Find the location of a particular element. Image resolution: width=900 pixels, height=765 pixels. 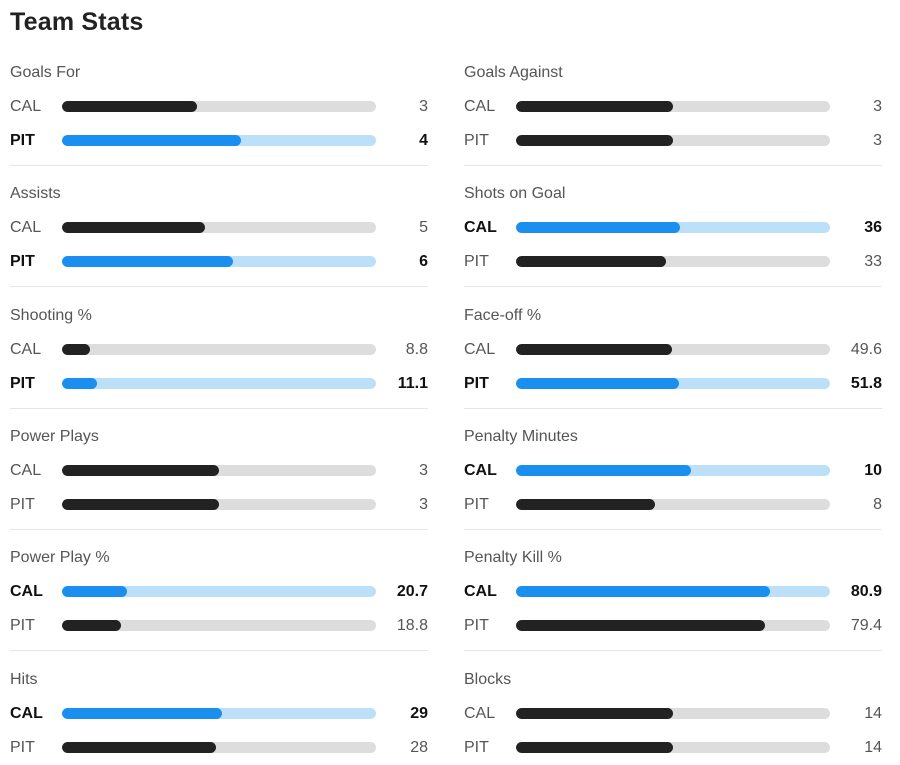

stat-row: PIT 51.8 is located at coordinates (673, 384).